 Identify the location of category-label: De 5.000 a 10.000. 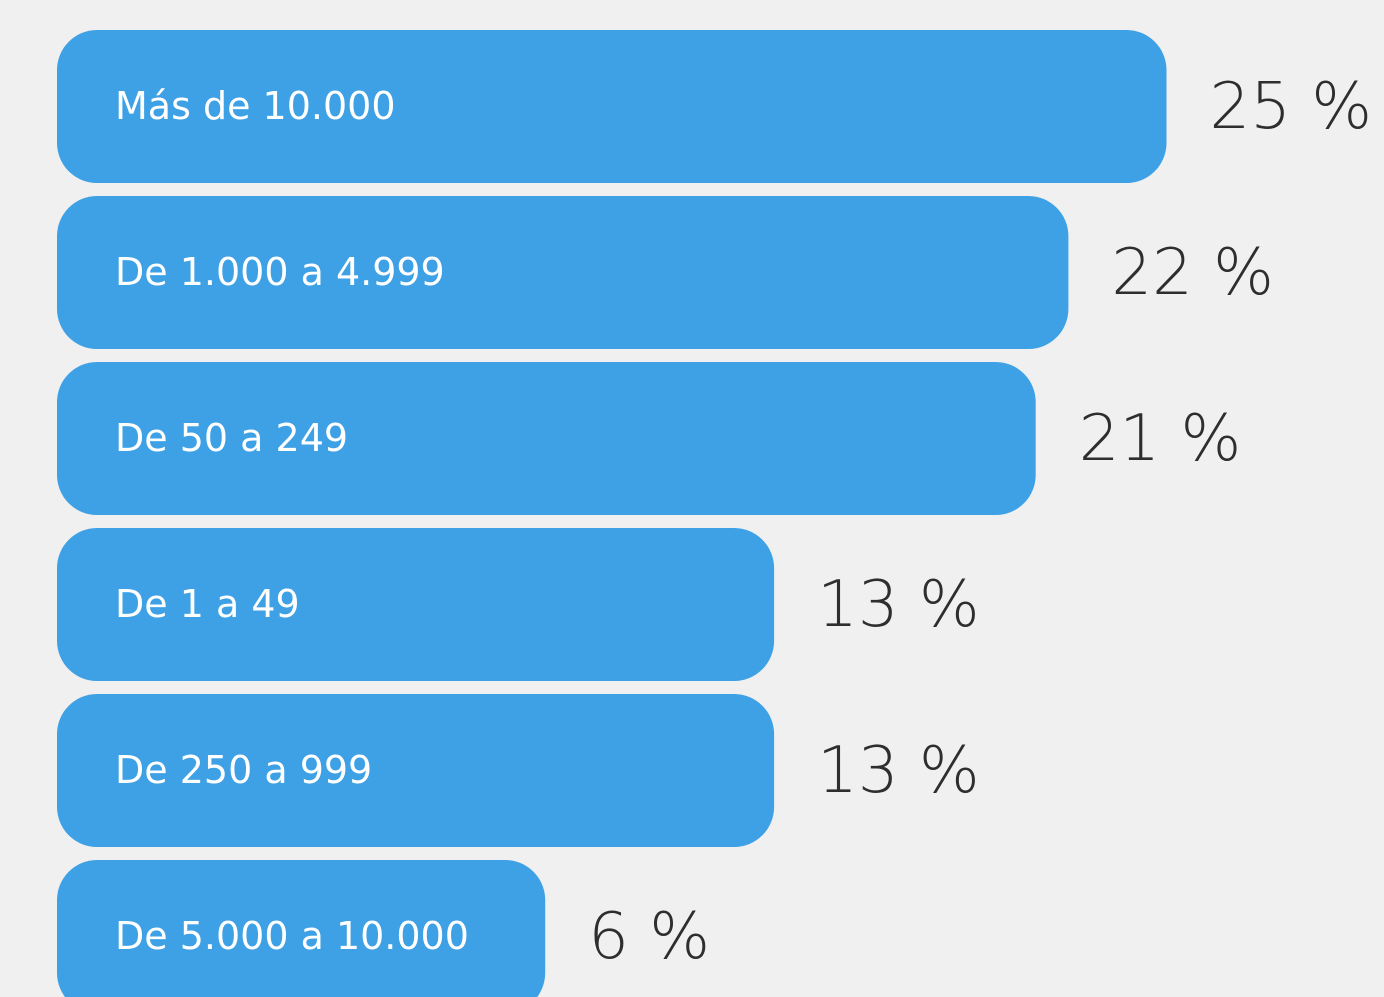
(292, 936).